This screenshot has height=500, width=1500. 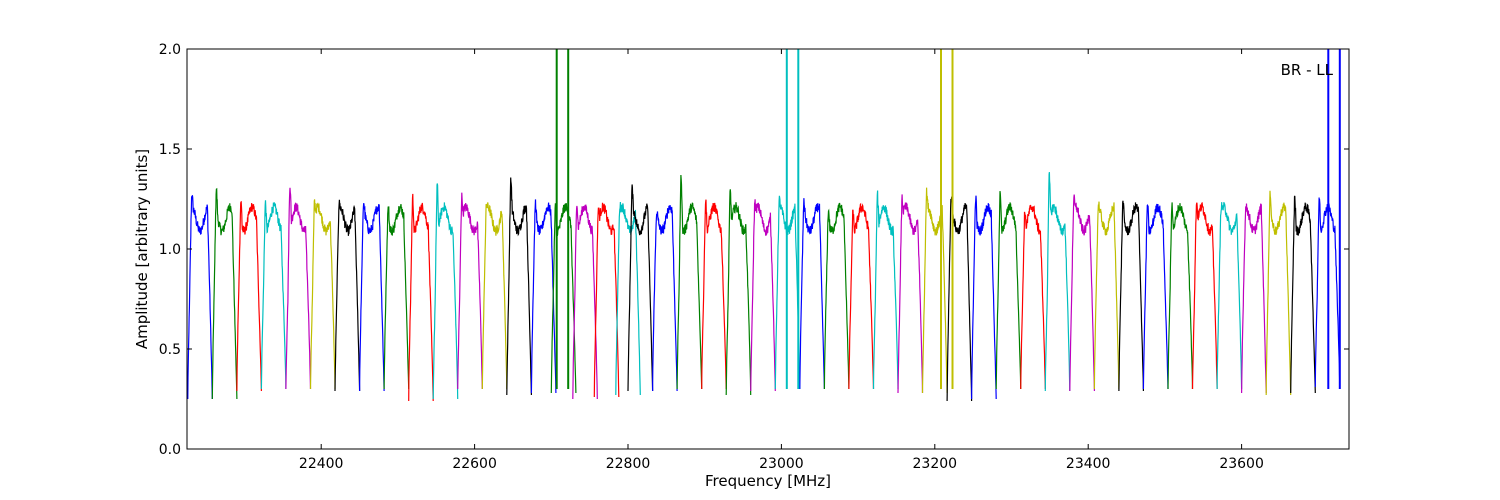 What do you see at coordinates (781, 464) in the screenshot?
I see `x-tick-label: 23000` at bounding box center [781, 464].